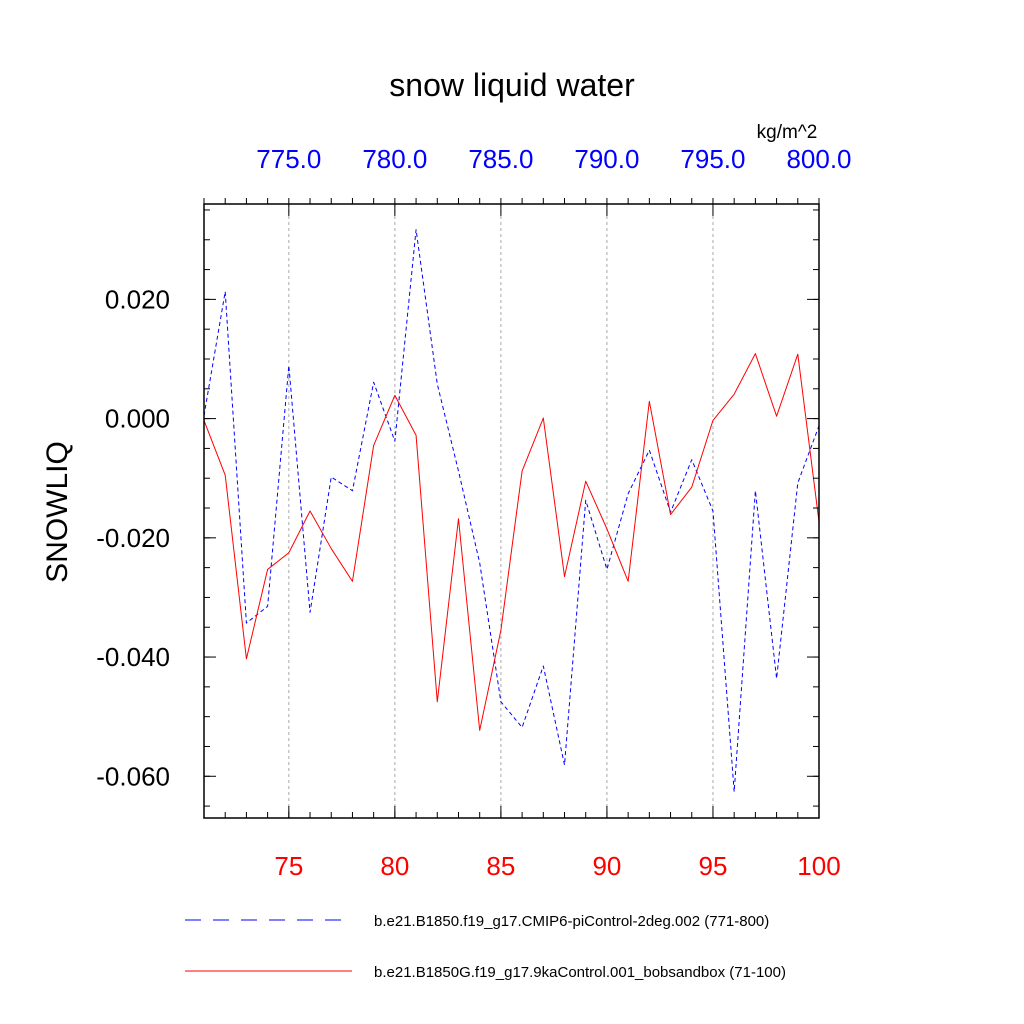  What do you see at coordinates (712, 159) in the screenshot?
I see `x-tick-label-top: 795.0` at bounding box center [712, 159].